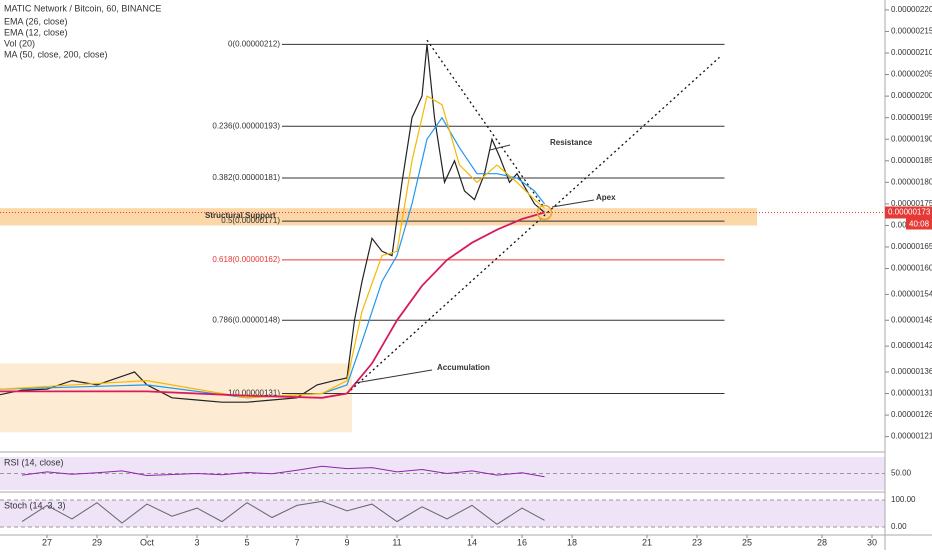 The image size is (932, 555). Describe the element at coordinates (911, 31) in the screenshot. I see `y-tick-label: 0.00000215` at that location.